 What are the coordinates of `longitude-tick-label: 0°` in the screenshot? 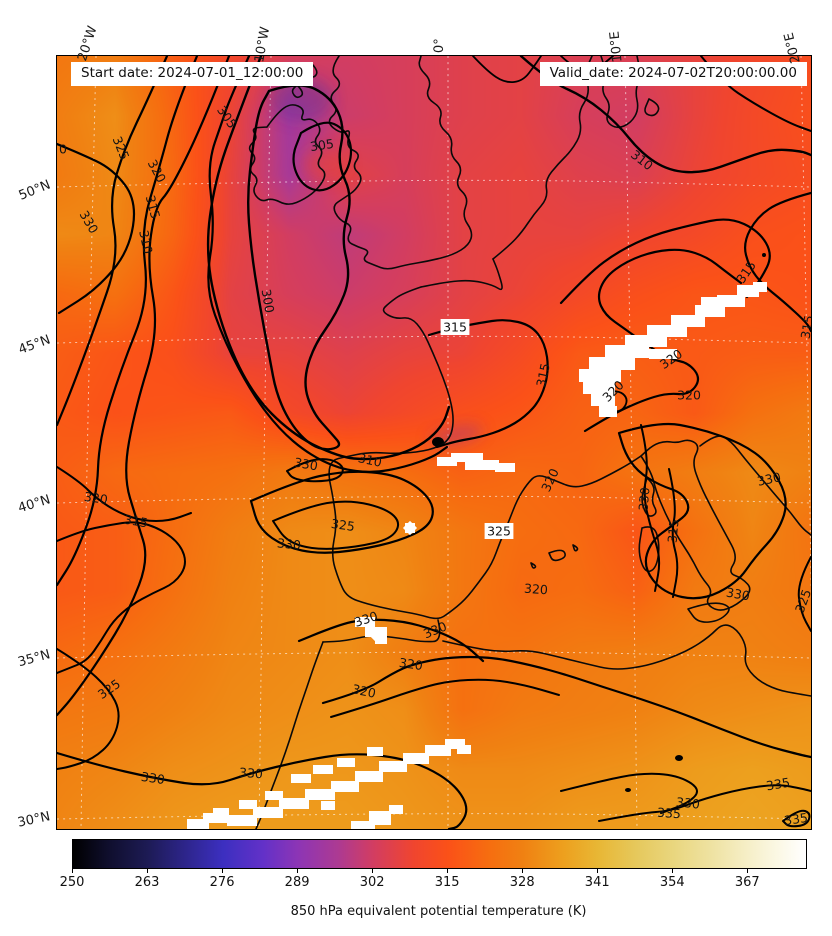 It's located at (439, 46).